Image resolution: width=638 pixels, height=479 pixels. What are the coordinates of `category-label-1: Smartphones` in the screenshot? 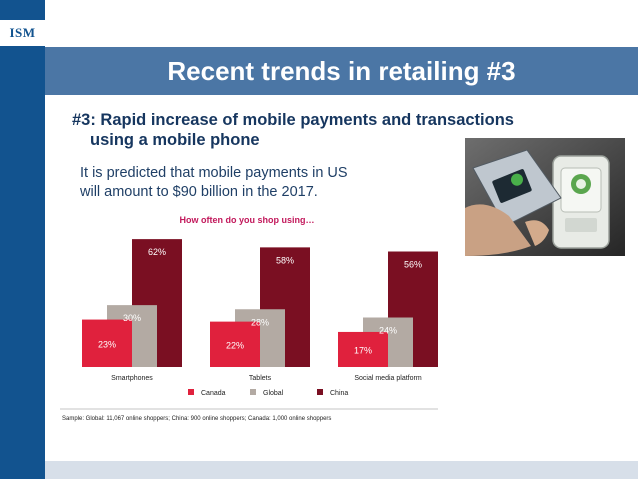 It's located at (132, 378).